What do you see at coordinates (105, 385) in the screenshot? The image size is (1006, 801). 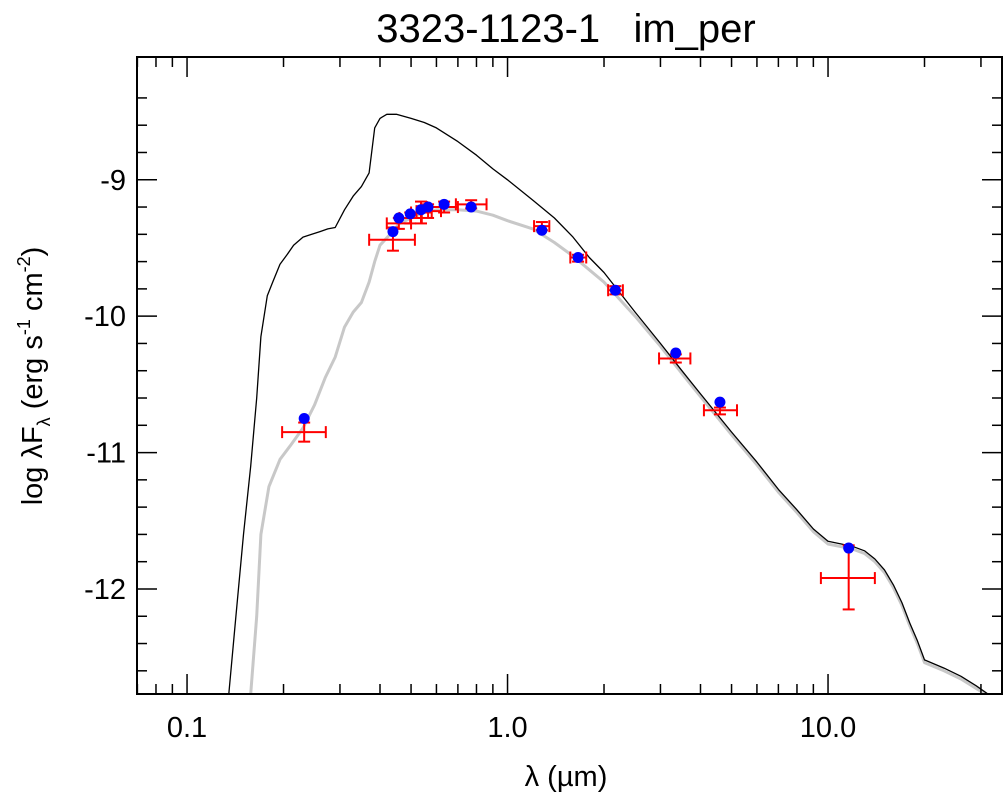 I see `y-tick-labels: -9 -10 -11 -12` at bounding box center [105, 385].